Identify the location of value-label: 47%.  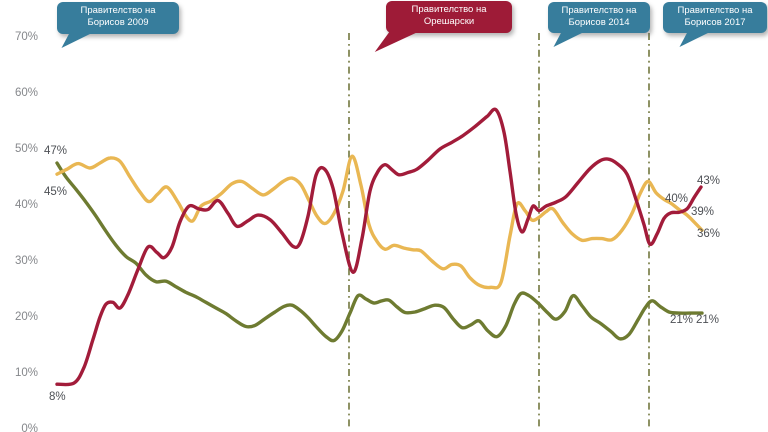
(56, 151).